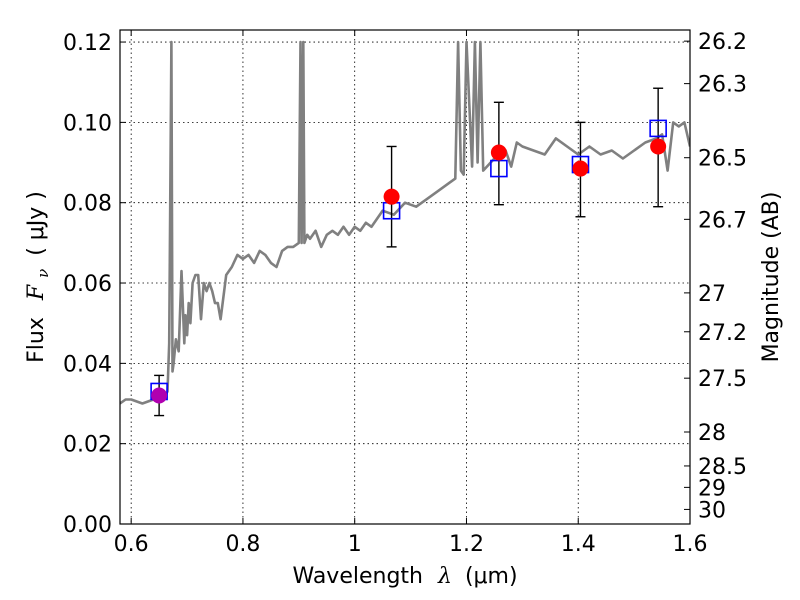 The image size is (800, 600). Describe the element at coordinates (355, 544) in the screenshot. I see `x-tick-label: 1` at that location.